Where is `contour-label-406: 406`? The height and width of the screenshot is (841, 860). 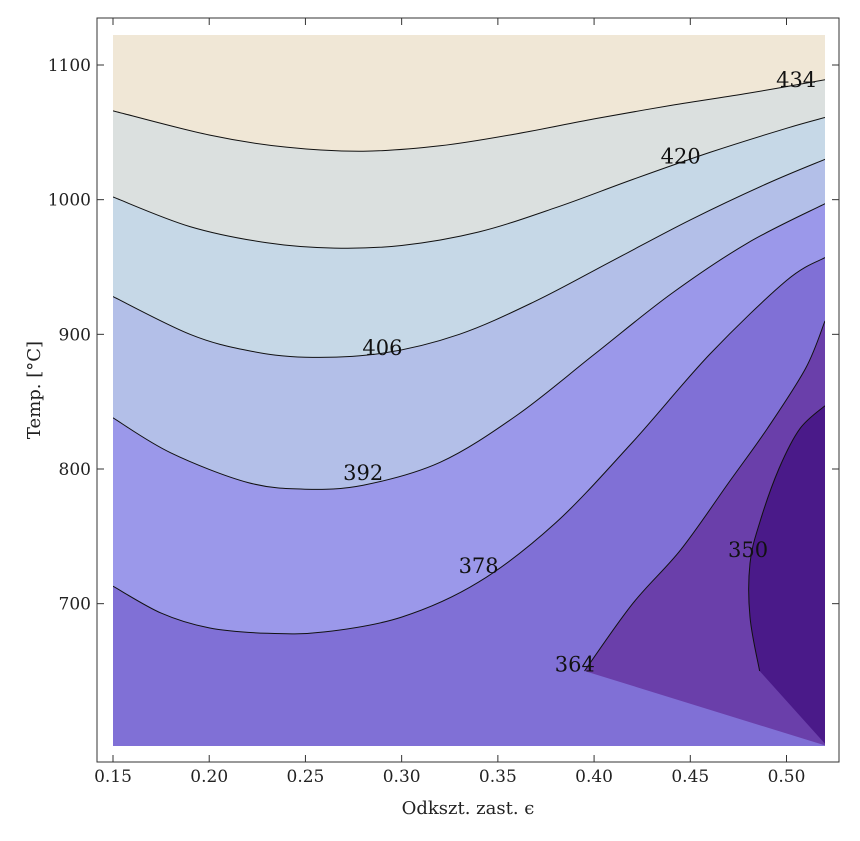 contour-label-406: 406 is located at coordinates (382, 348).